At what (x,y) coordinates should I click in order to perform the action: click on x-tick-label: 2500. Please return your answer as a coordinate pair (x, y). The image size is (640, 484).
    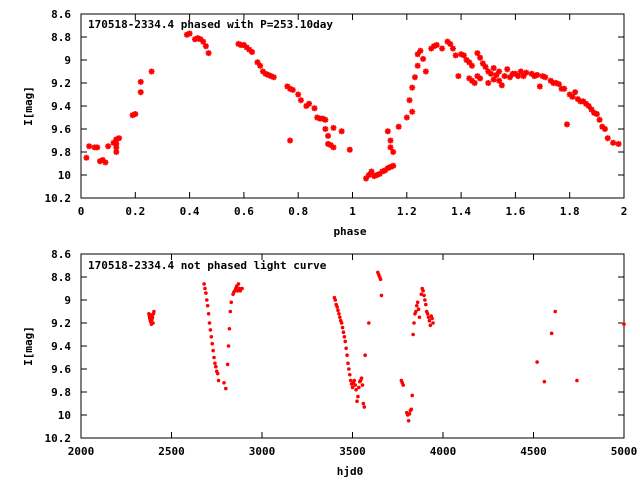
    Looking at the image, I should click on (171, 451).